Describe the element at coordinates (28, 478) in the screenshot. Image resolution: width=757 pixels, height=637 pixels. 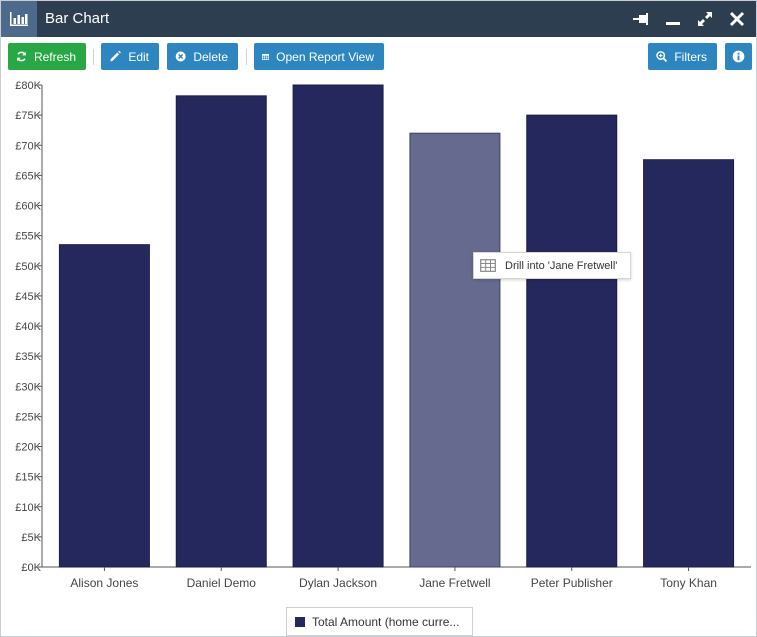
I see `y-tick-label: £15K` at that location.